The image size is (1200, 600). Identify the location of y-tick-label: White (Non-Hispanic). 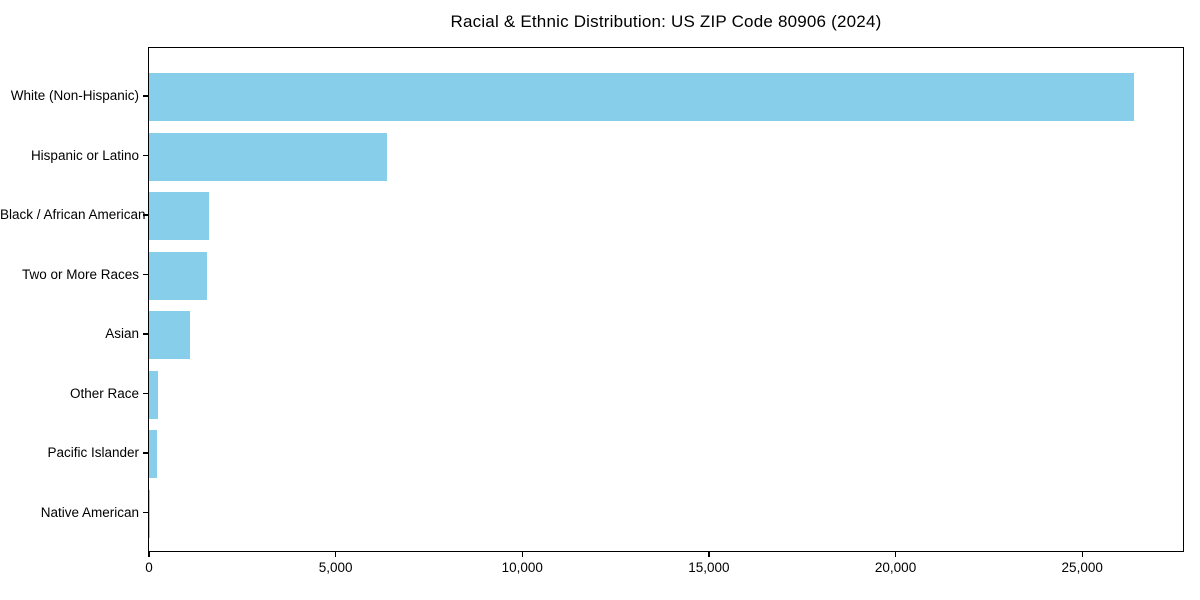
(74, 95).